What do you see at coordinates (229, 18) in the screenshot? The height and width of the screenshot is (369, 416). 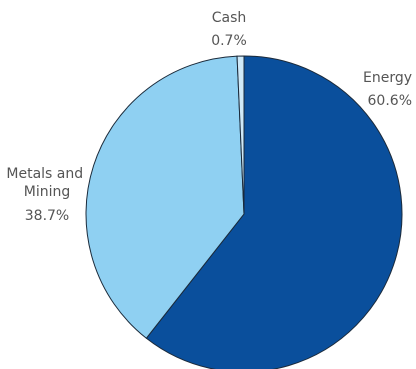 I see `label-cash: Cash` at bounding box center [229, 18].